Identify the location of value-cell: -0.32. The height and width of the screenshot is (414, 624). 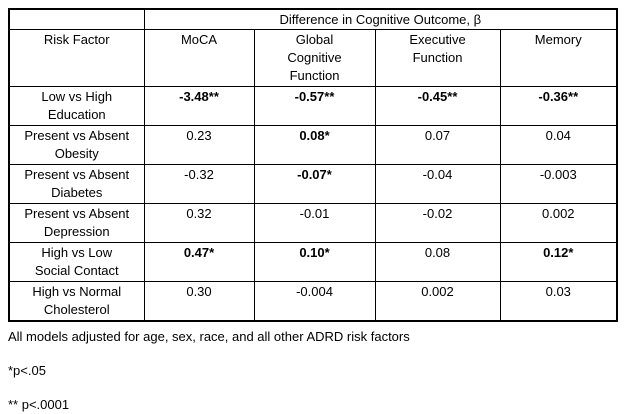
(199, 184).